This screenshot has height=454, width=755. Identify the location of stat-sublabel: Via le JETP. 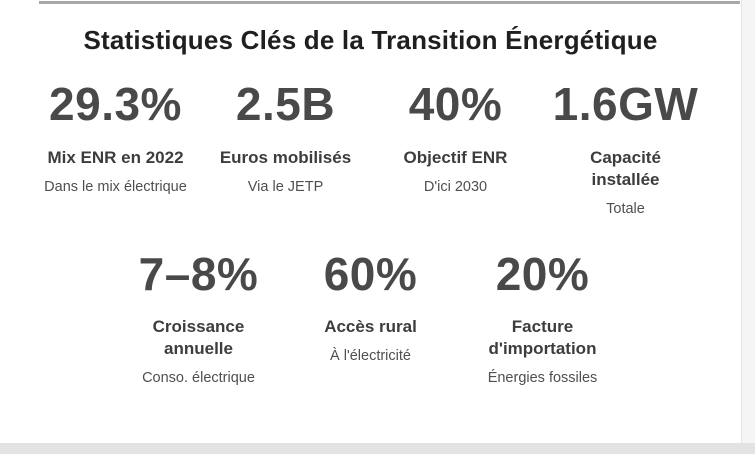
(285, 186).